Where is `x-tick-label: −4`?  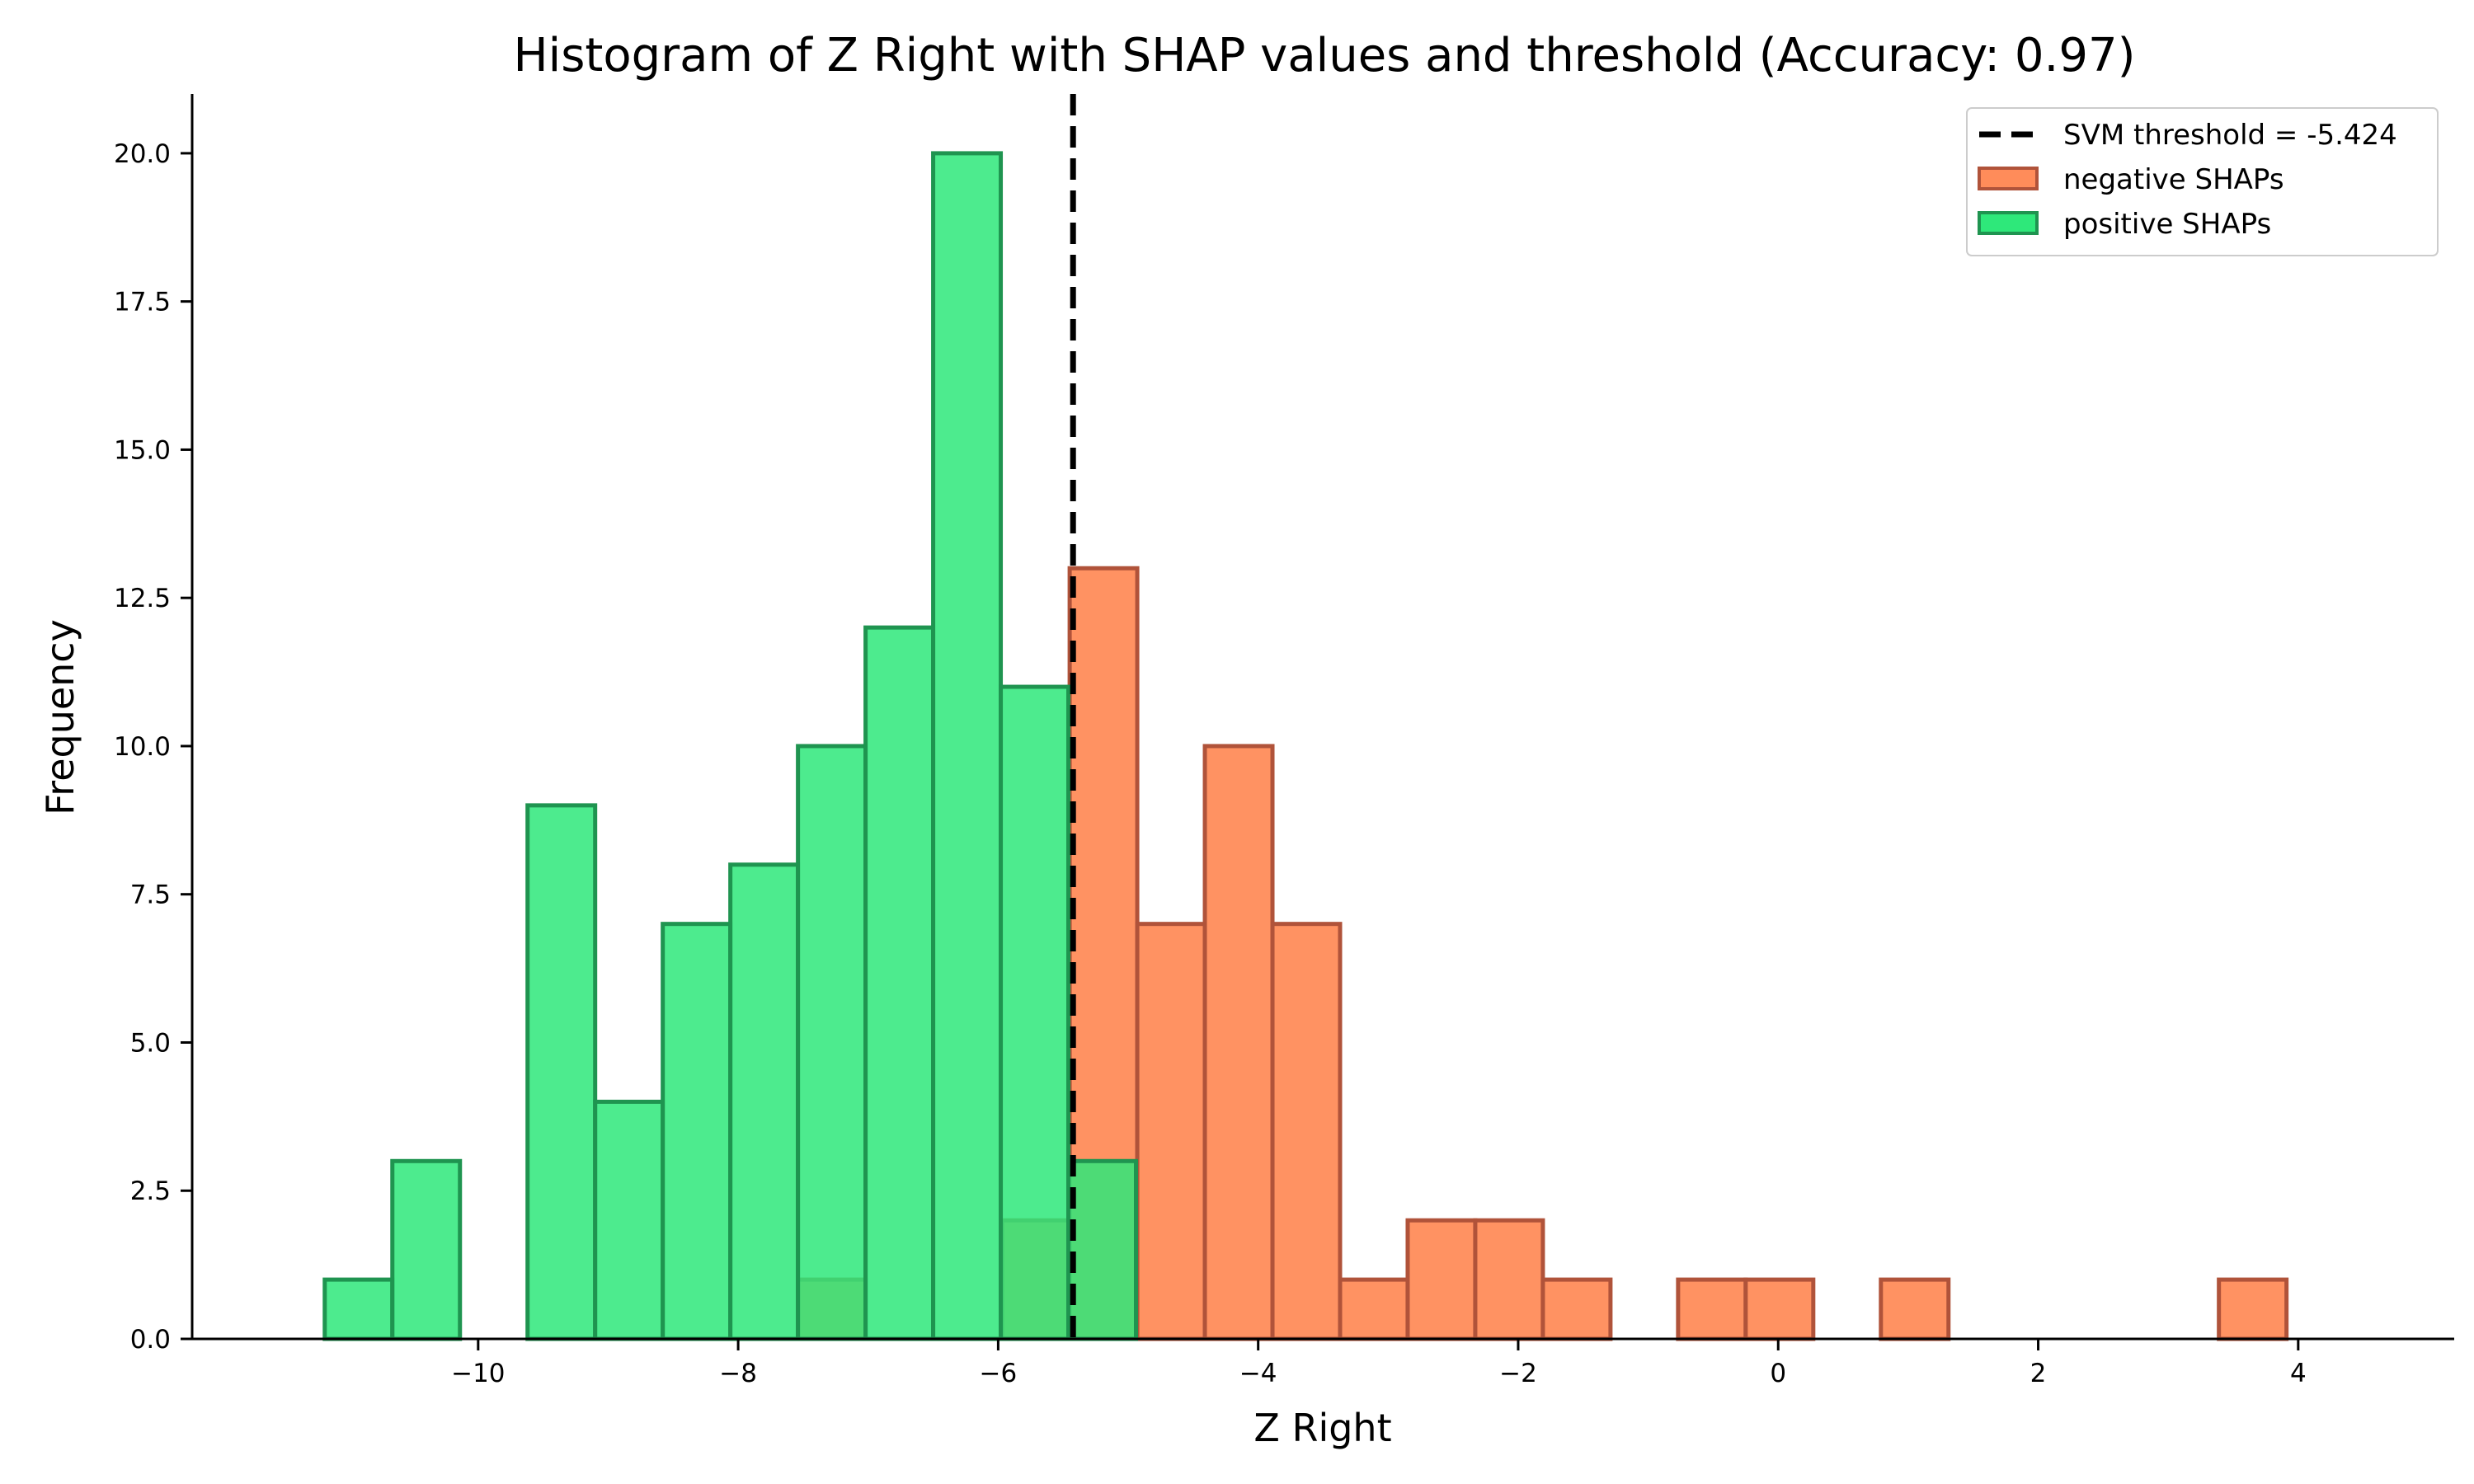
x-tick-label: −4 is located at coordinates (1258, 1373).